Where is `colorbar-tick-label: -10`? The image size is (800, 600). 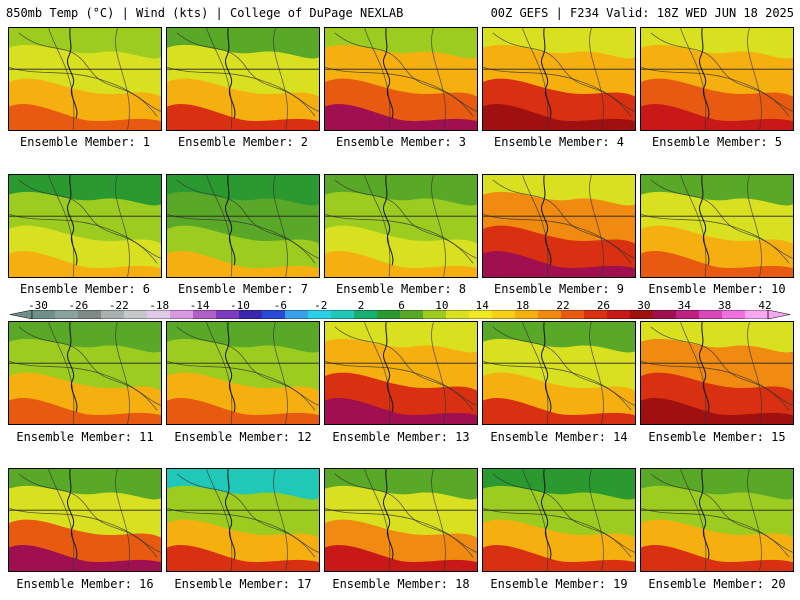
colorbar-tick-label: -10 is located at coordinates (240, 305).